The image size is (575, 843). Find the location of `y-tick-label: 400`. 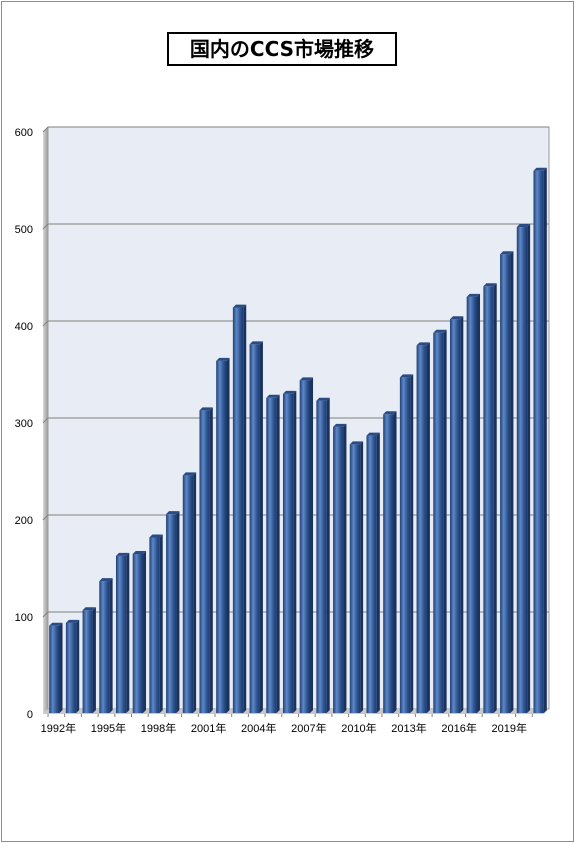

y-tick-label: 400 is located at coordinates (24, 327).